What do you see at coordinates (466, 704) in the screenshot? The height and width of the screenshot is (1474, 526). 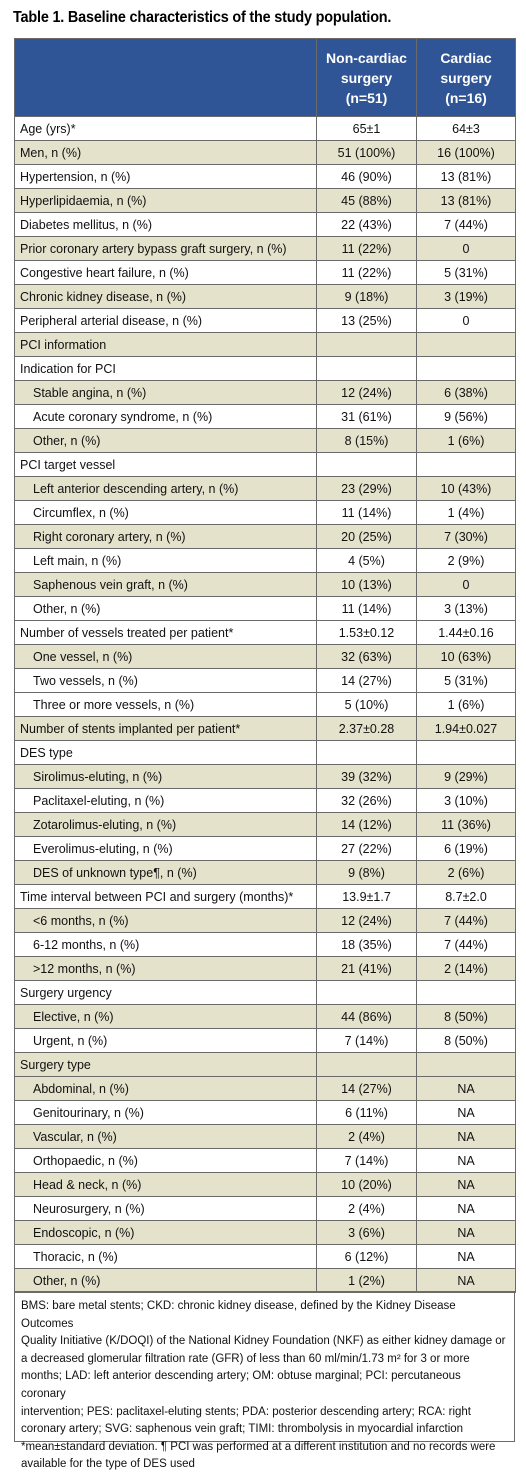 I see `value-cardiac: 1 (6%)` at bounding box center [466, 704].